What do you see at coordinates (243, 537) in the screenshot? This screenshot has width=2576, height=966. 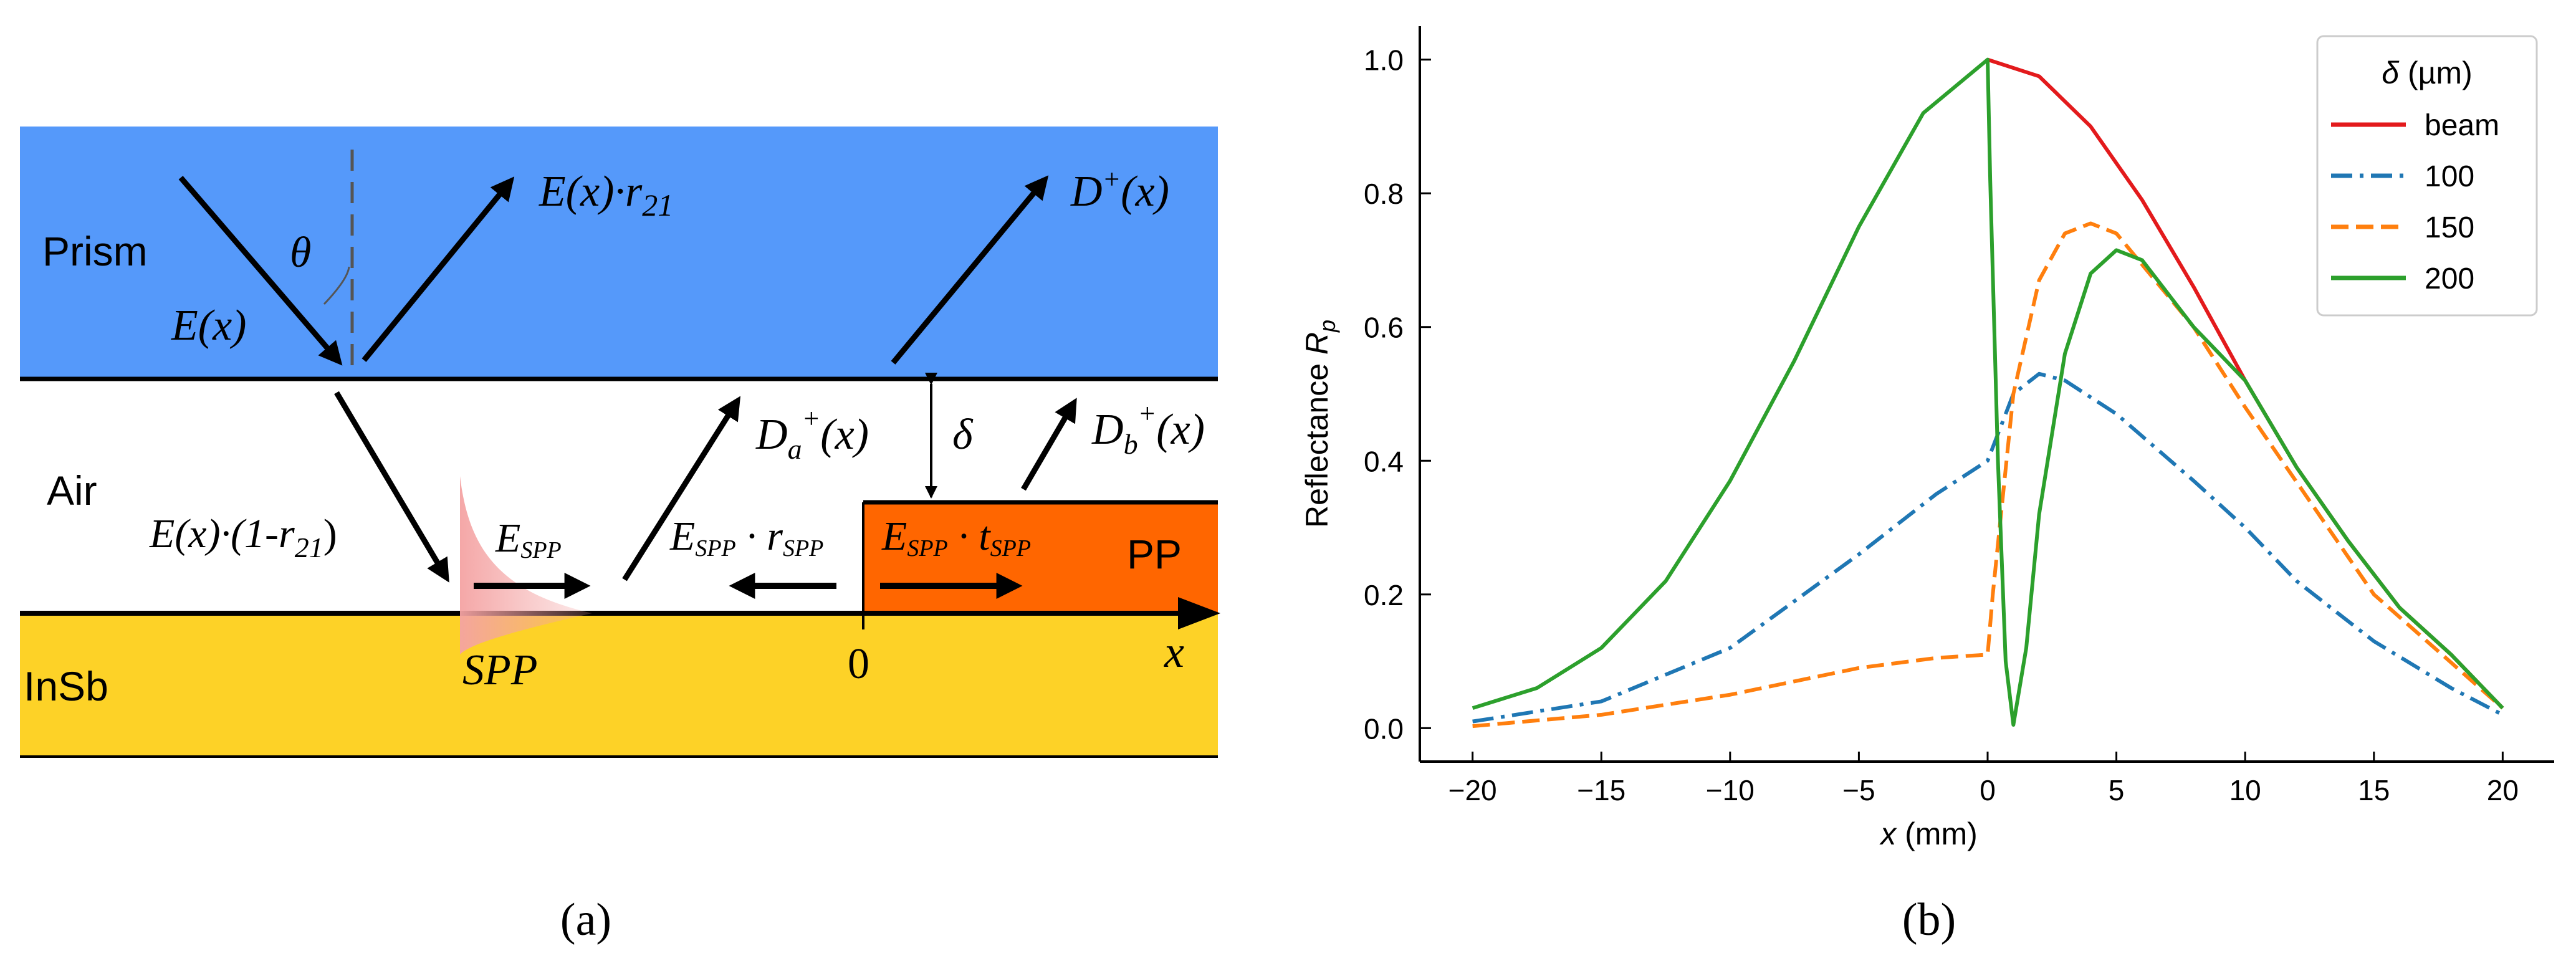 I see `Ein-label: E(x)·(1-r21)` at bounding box center [243, 537].